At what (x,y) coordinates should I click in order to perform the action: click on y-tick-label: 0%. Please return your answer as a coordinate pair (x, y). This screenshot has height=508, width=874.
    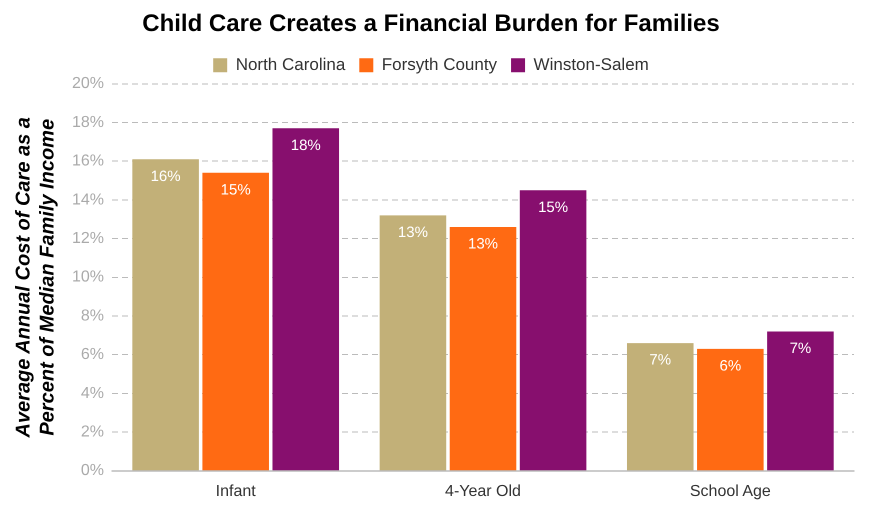
    Looking at the image, I should click on (92, 471).